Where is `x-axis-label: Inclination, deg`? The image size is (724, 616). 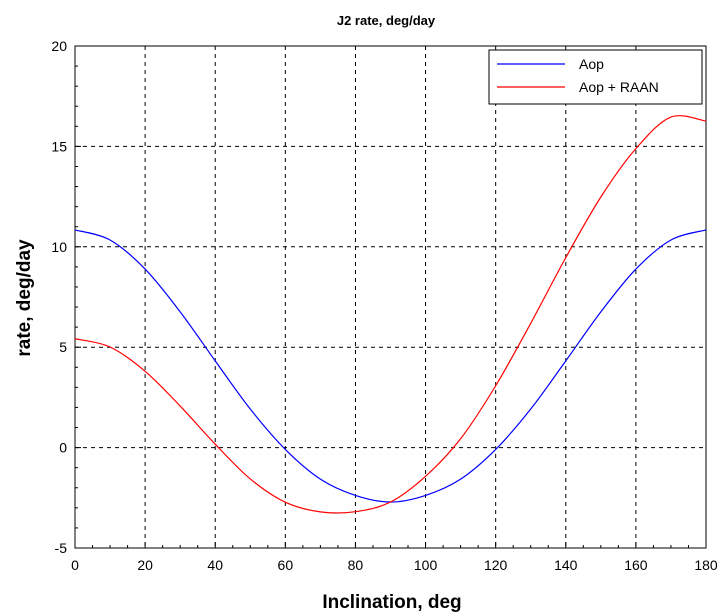
x-axis-label: Inclination, deg is located at coordinates (391, 602).